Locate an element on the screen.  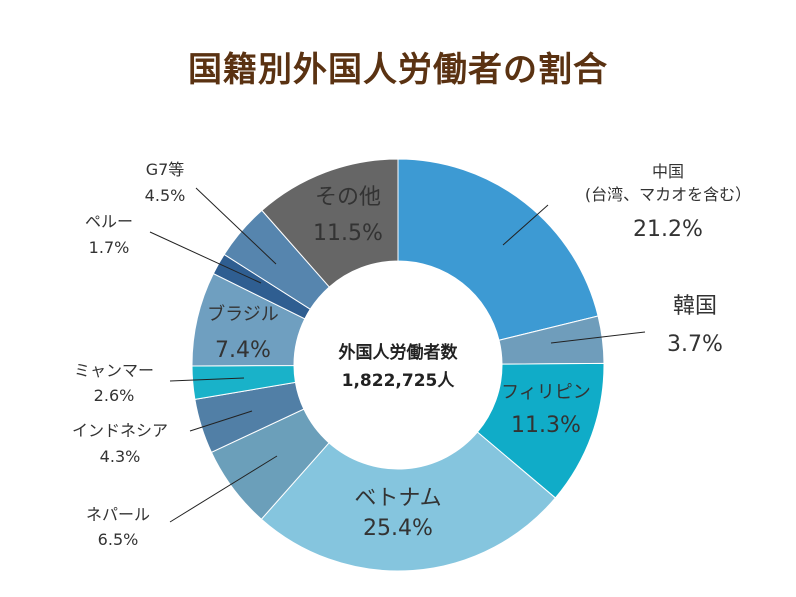
slice-value-label: 11.5% is located at coordinates (348, 233).